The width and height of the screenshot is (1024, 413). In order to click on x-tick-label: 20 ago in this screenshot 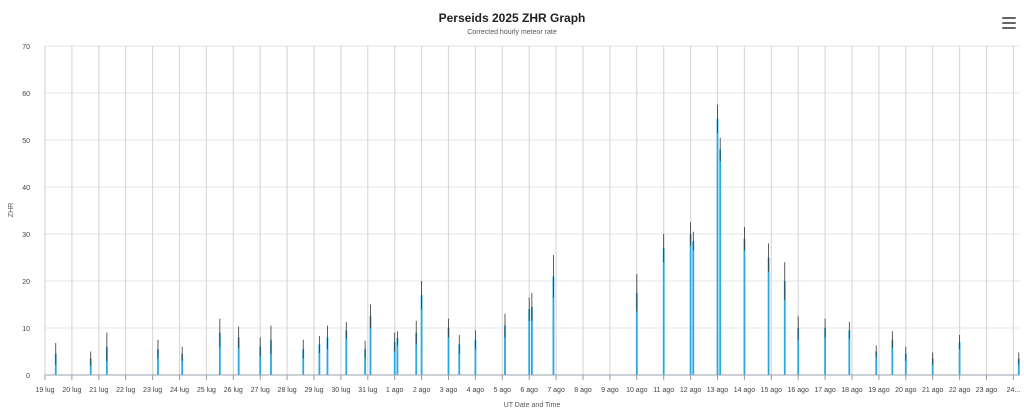, I will do `click(906, 390)`.